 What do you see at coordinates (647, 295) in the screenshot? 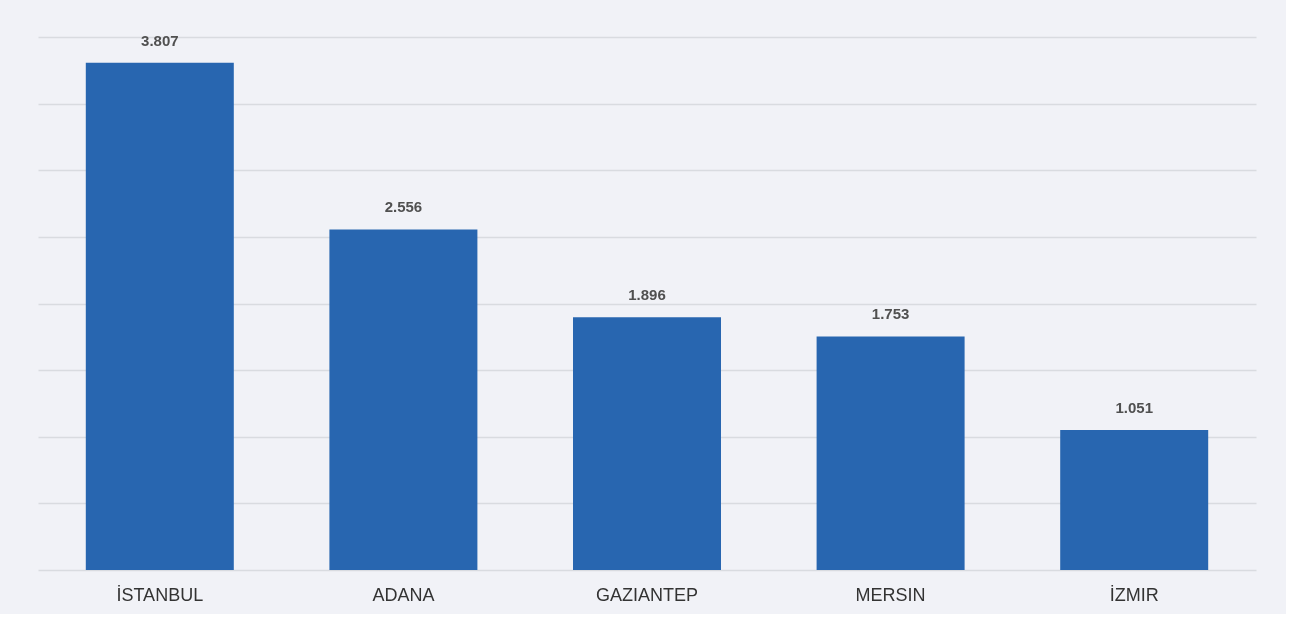
I see `data-label: 1.896` at bounding box center [647, 295].